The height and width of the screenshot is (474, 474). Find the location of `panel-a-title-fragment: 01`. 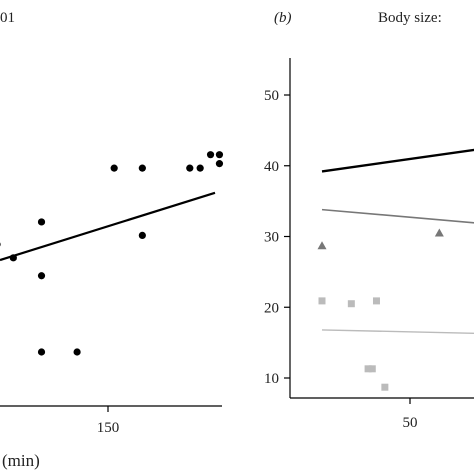

panel-a-title-fragment: 01 is located at coordinates (7, 18).